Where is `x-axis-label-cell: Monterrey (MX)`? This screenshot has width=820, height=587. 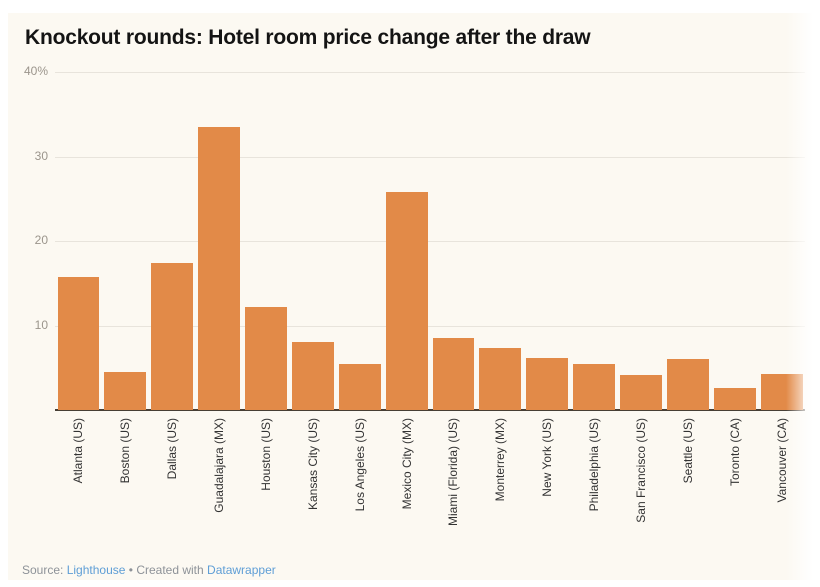 x-axis-label-cell: Monterrey (MX) is located at coordinates (500, 488).